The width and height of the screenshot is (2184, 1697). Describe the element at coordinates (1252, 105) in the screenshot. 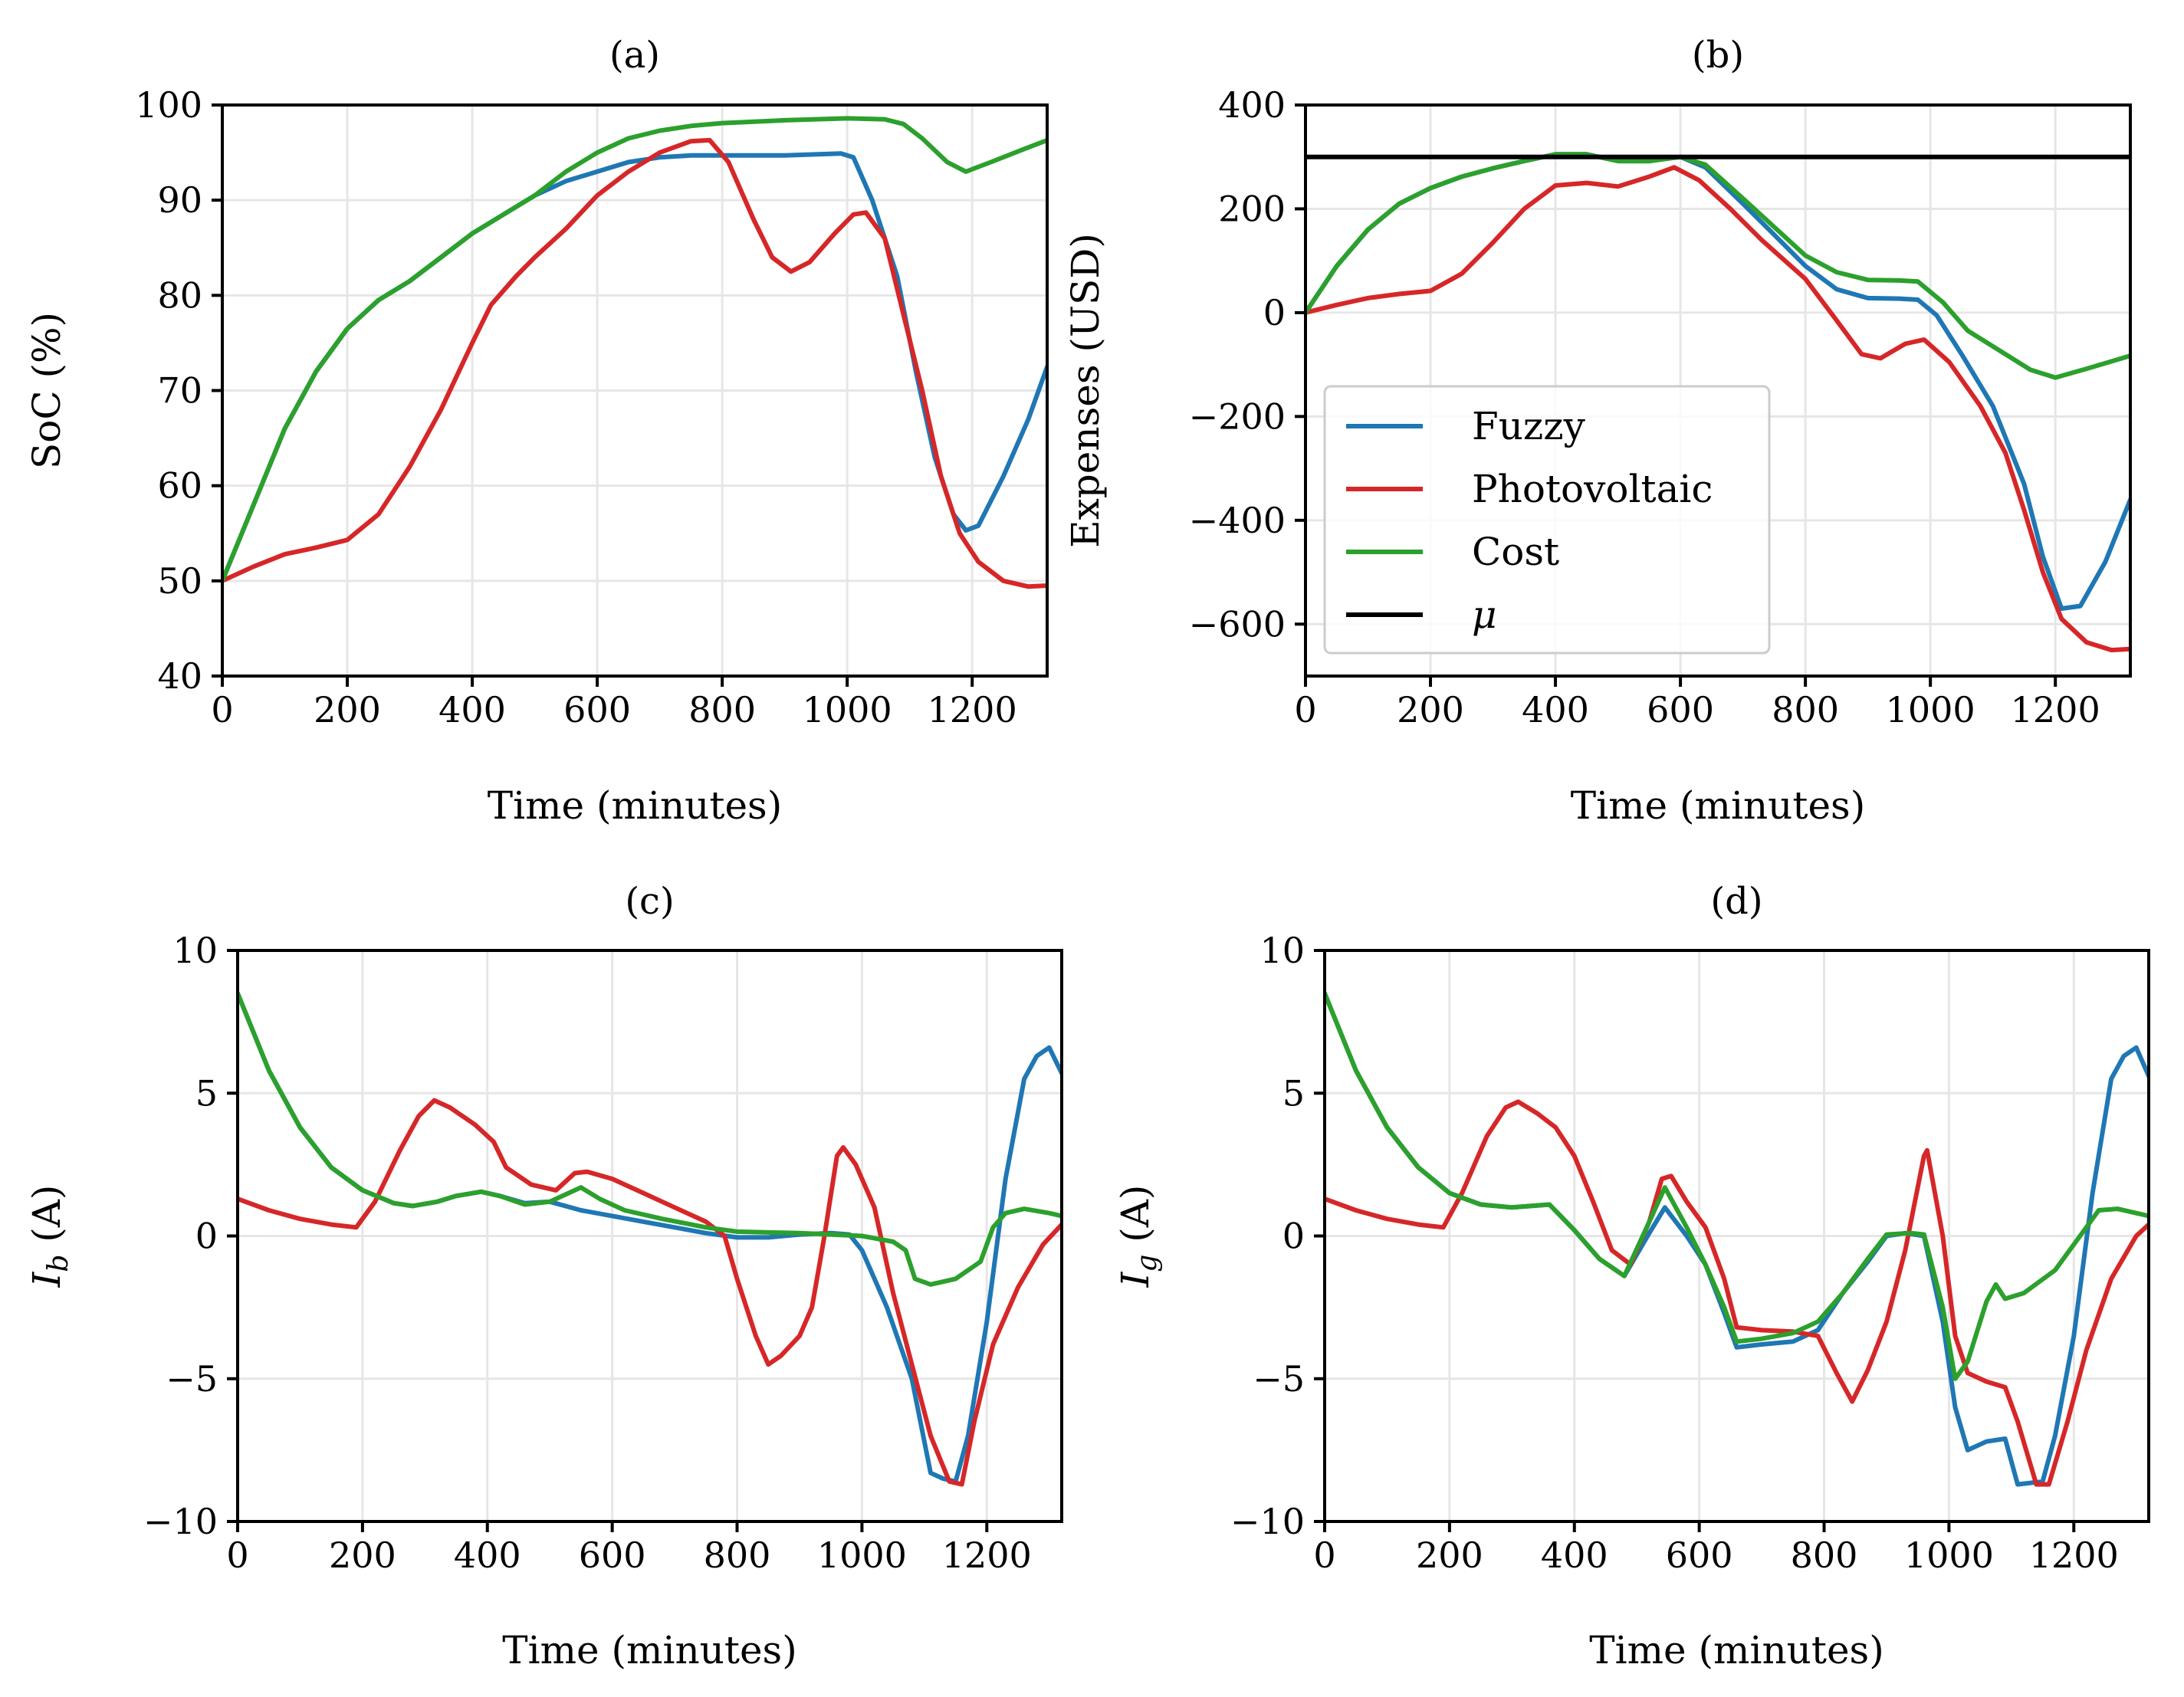

I see `y-tick-label: 400` at that location.